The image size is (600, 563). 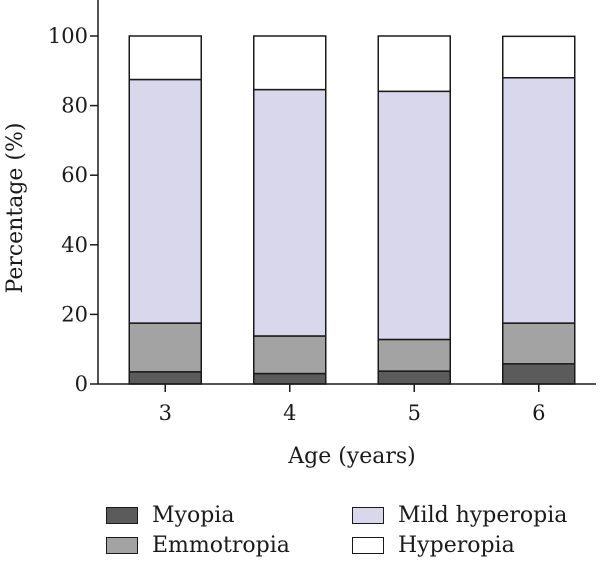 I want to click on x-tick-label-3: 3, so click(x=165, y=413).